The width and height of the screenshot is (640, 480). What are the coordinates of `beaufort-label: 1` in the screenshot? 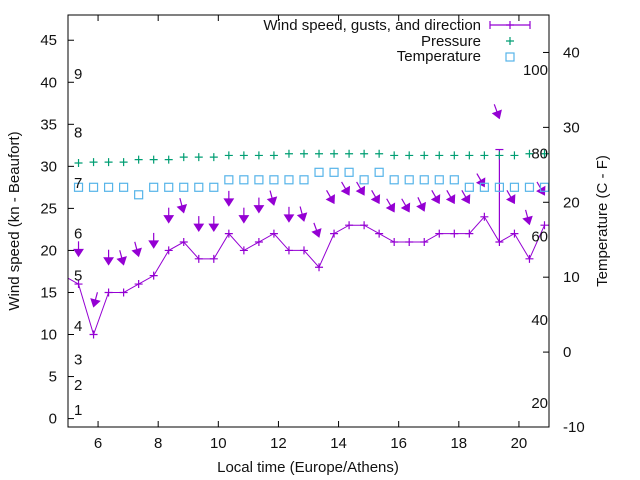 It's located at (78, 410).